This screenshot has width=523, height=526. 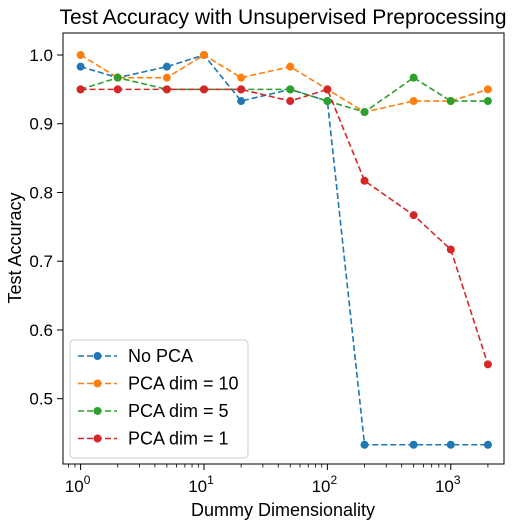 I want to click on x-tick-exponent: 1, so click(x=210, y=480).